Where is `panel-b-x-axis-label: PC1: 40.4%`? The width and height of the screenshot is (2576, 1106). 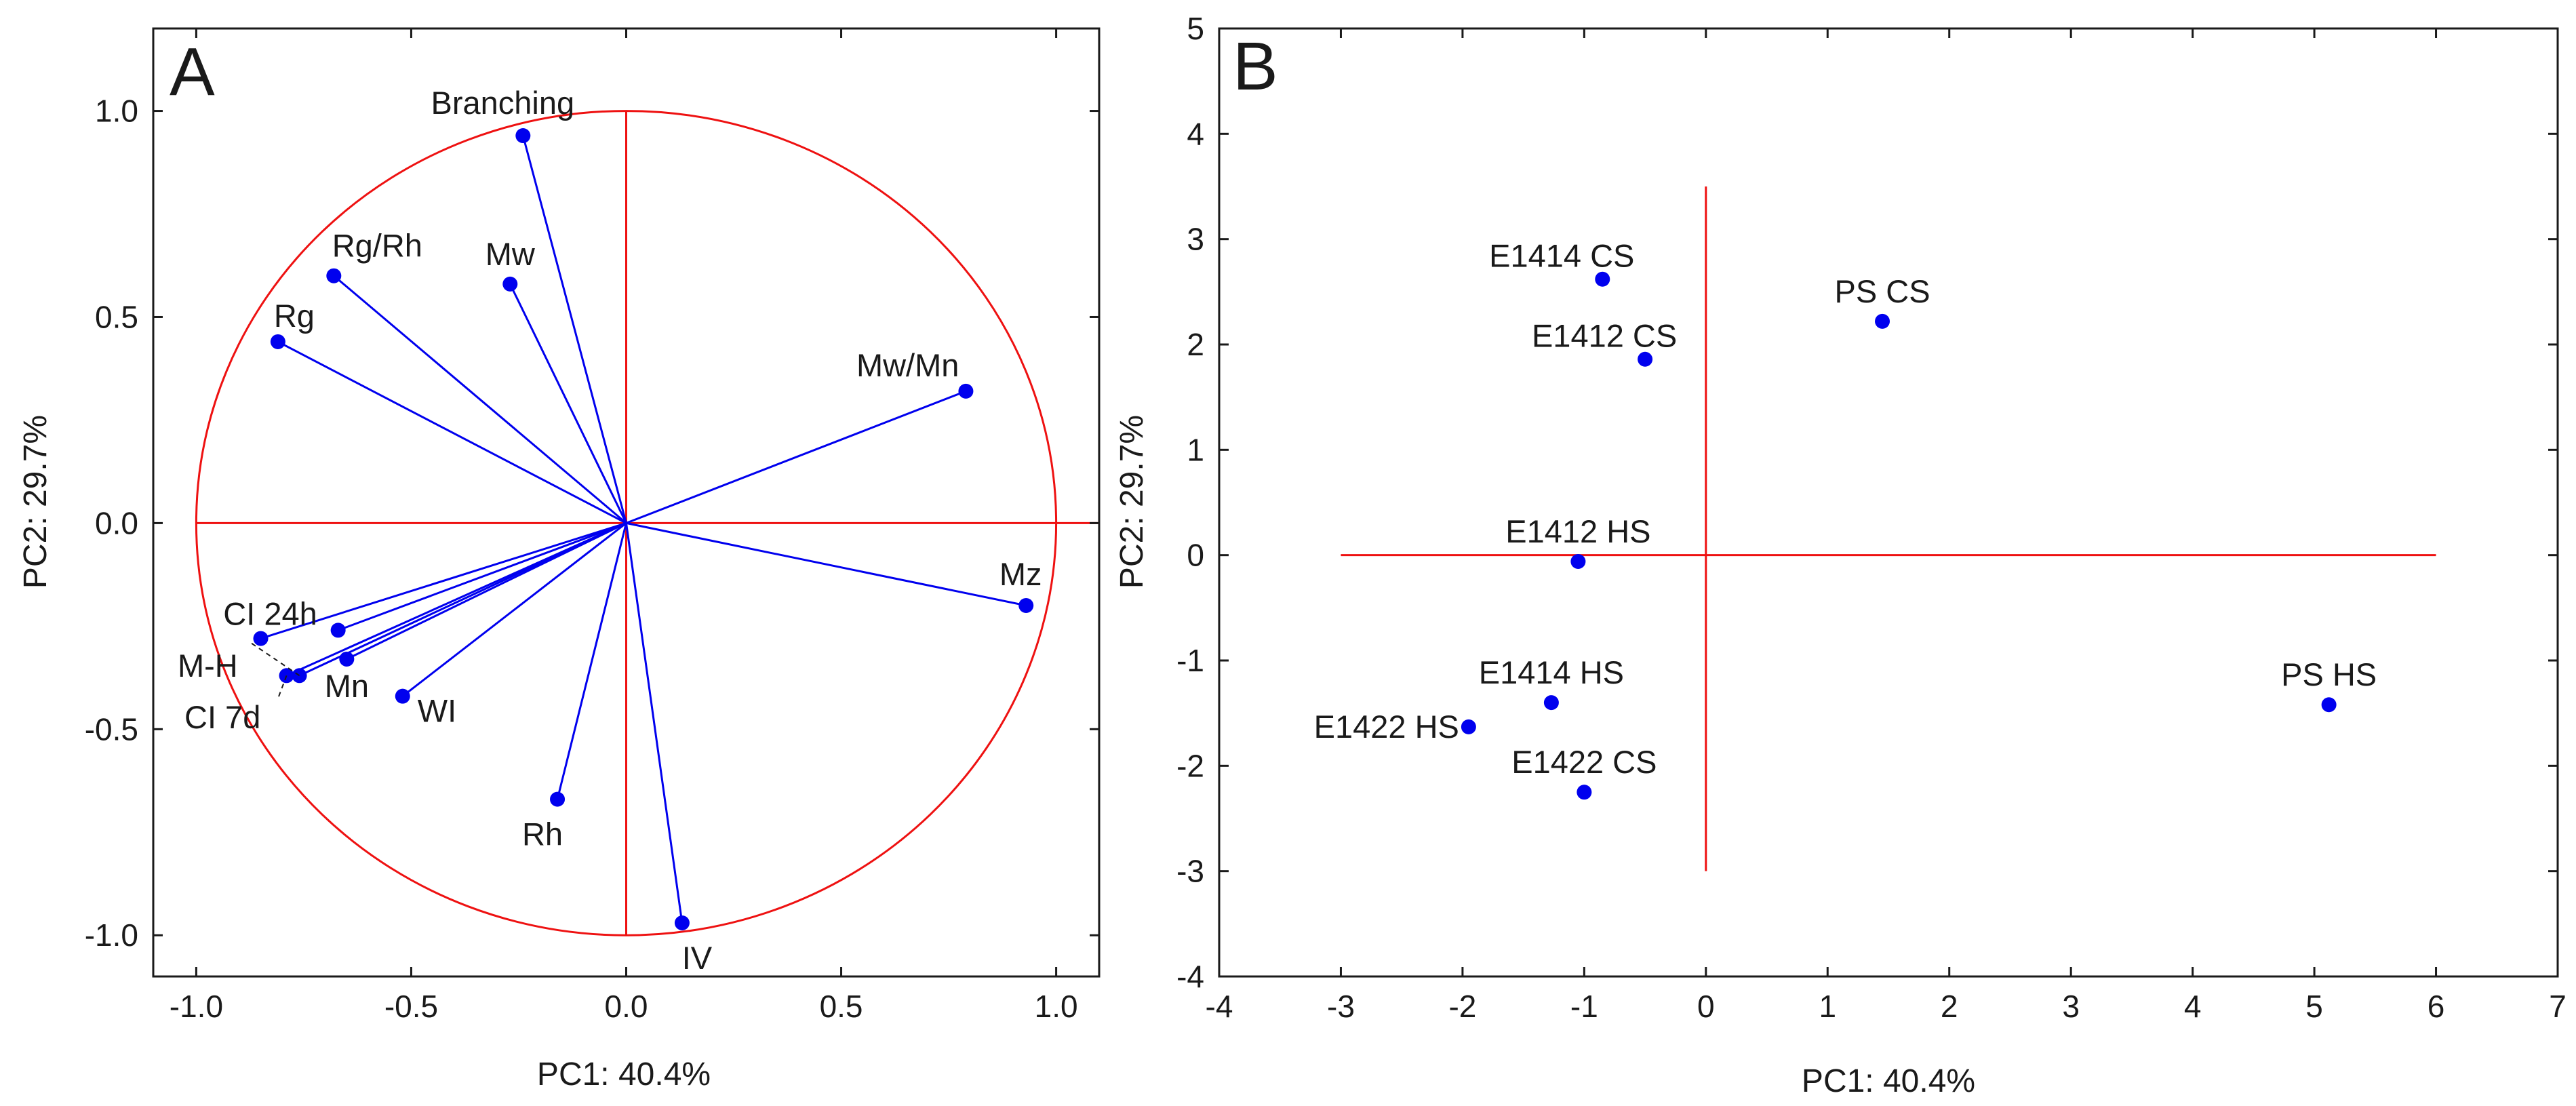
panel-b-x-axis-label: PC1: 40.4% is located at coordinates (1888, 1081).